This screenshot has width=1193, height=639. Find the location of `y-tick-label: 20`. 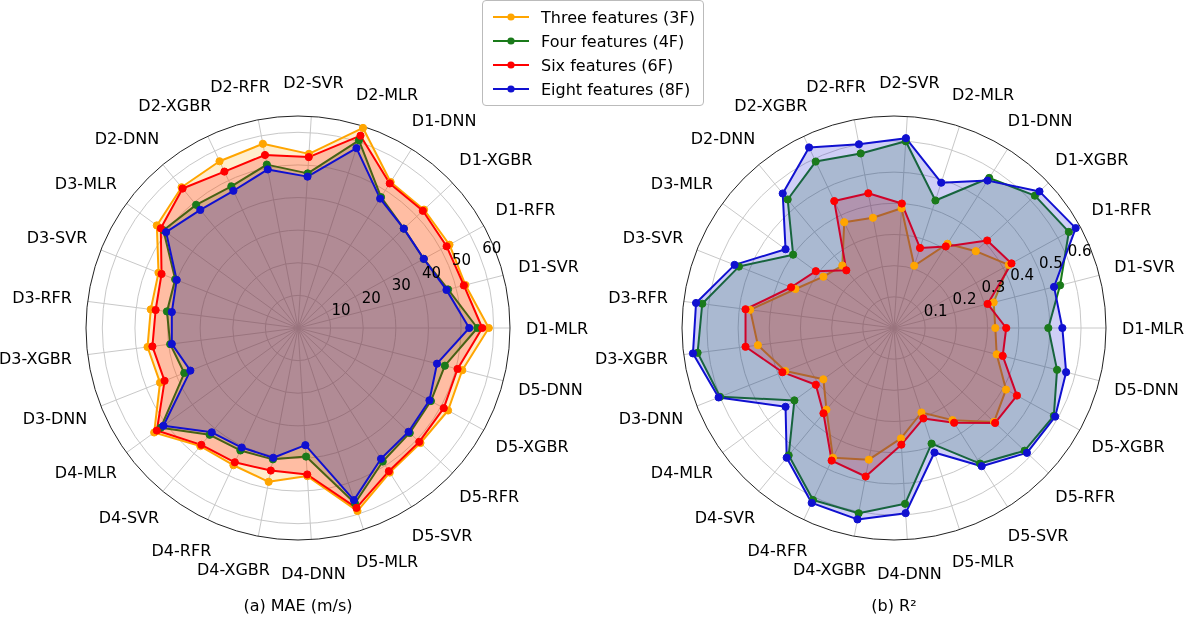

y-tick-label: 20 is located at coordinates (371, 297).